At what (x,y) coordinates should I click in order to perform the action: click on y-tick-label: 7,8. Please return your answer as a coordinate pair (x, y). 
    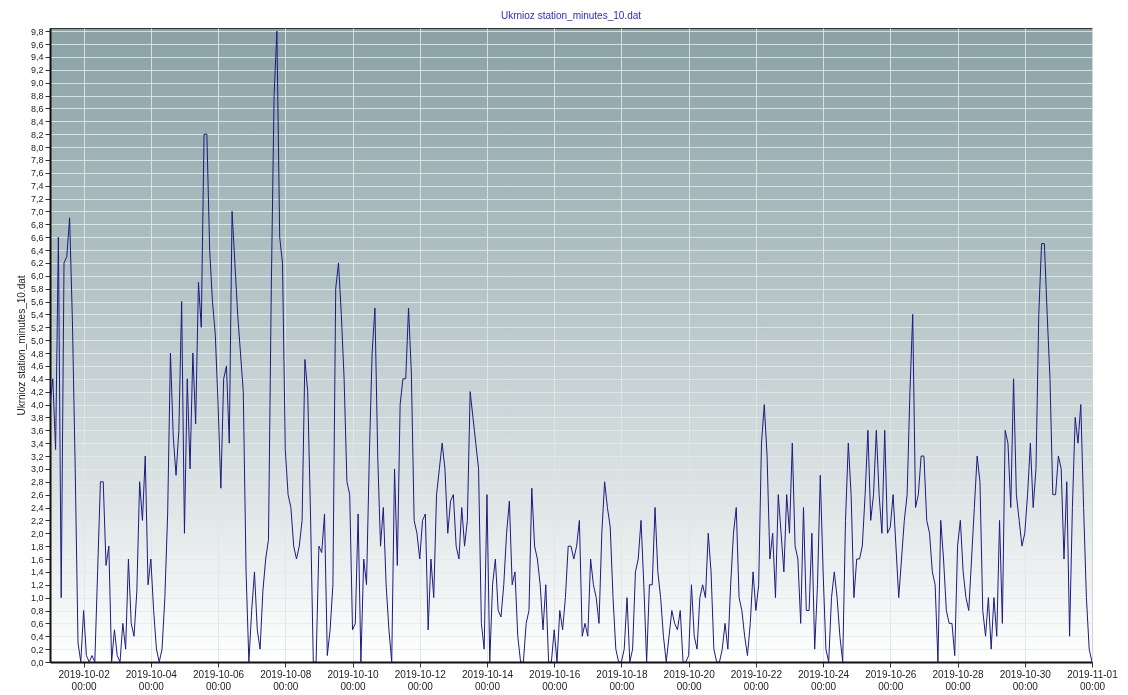
    Looking at the image, I should click on (37, 160).